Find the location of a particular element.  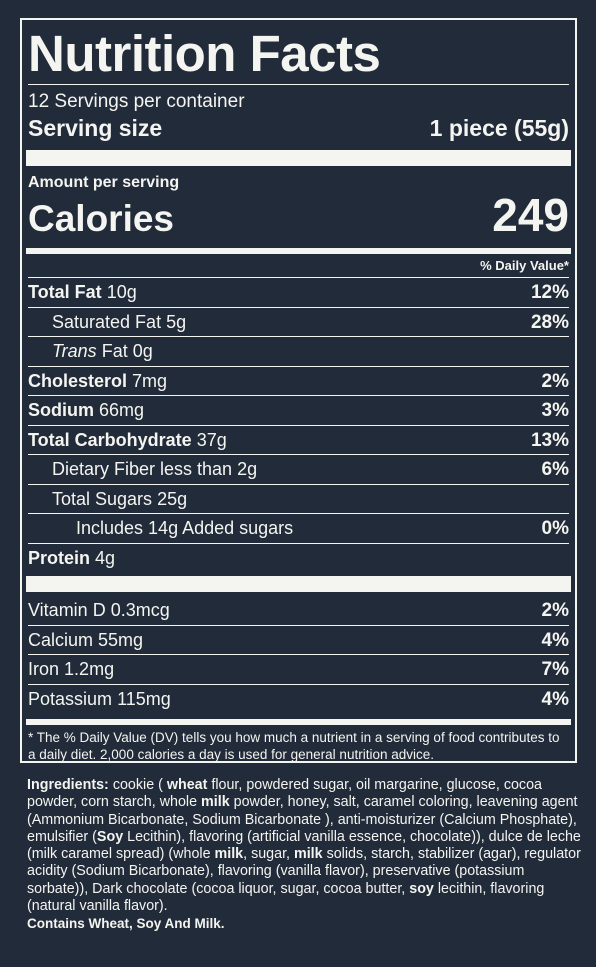

vitamin-name: Iron is located at coordinates (44, 669).